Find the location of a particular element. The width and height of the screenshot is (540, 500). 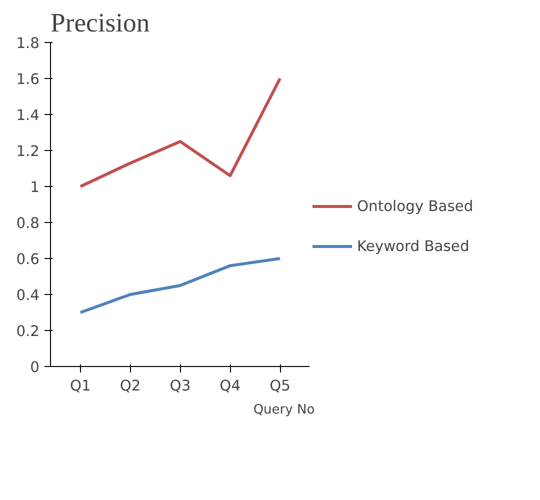

y-tick-label: 1.2 is located at coordinates (28, 151).